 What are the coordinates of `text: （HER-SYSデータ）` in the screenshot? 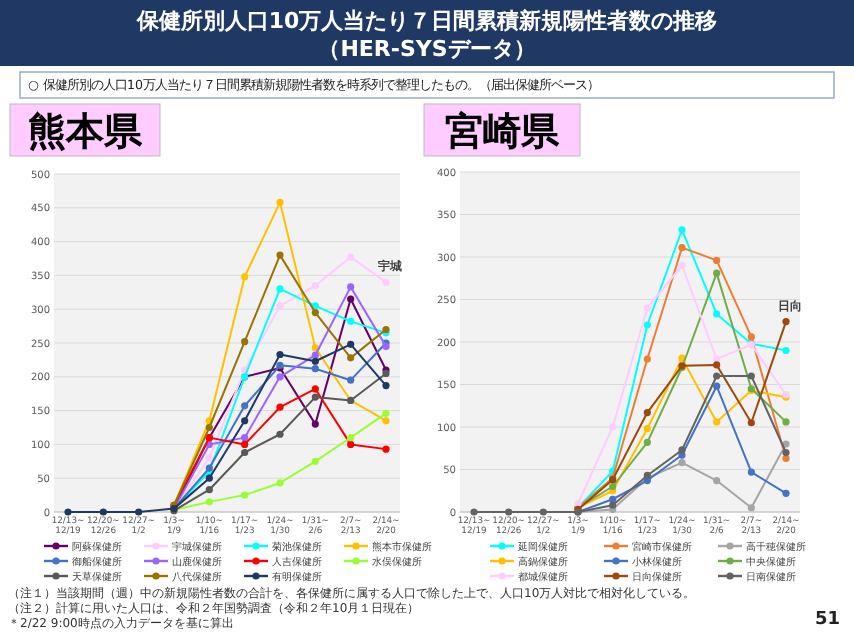 It's located at (427, 49).